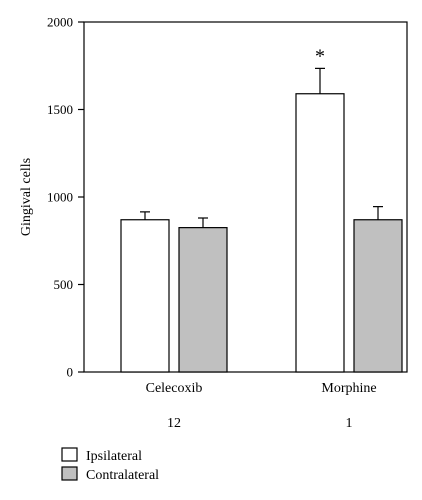  I want to click on y-axis: 0 500 1000 1500 2000, so click(65, 197).